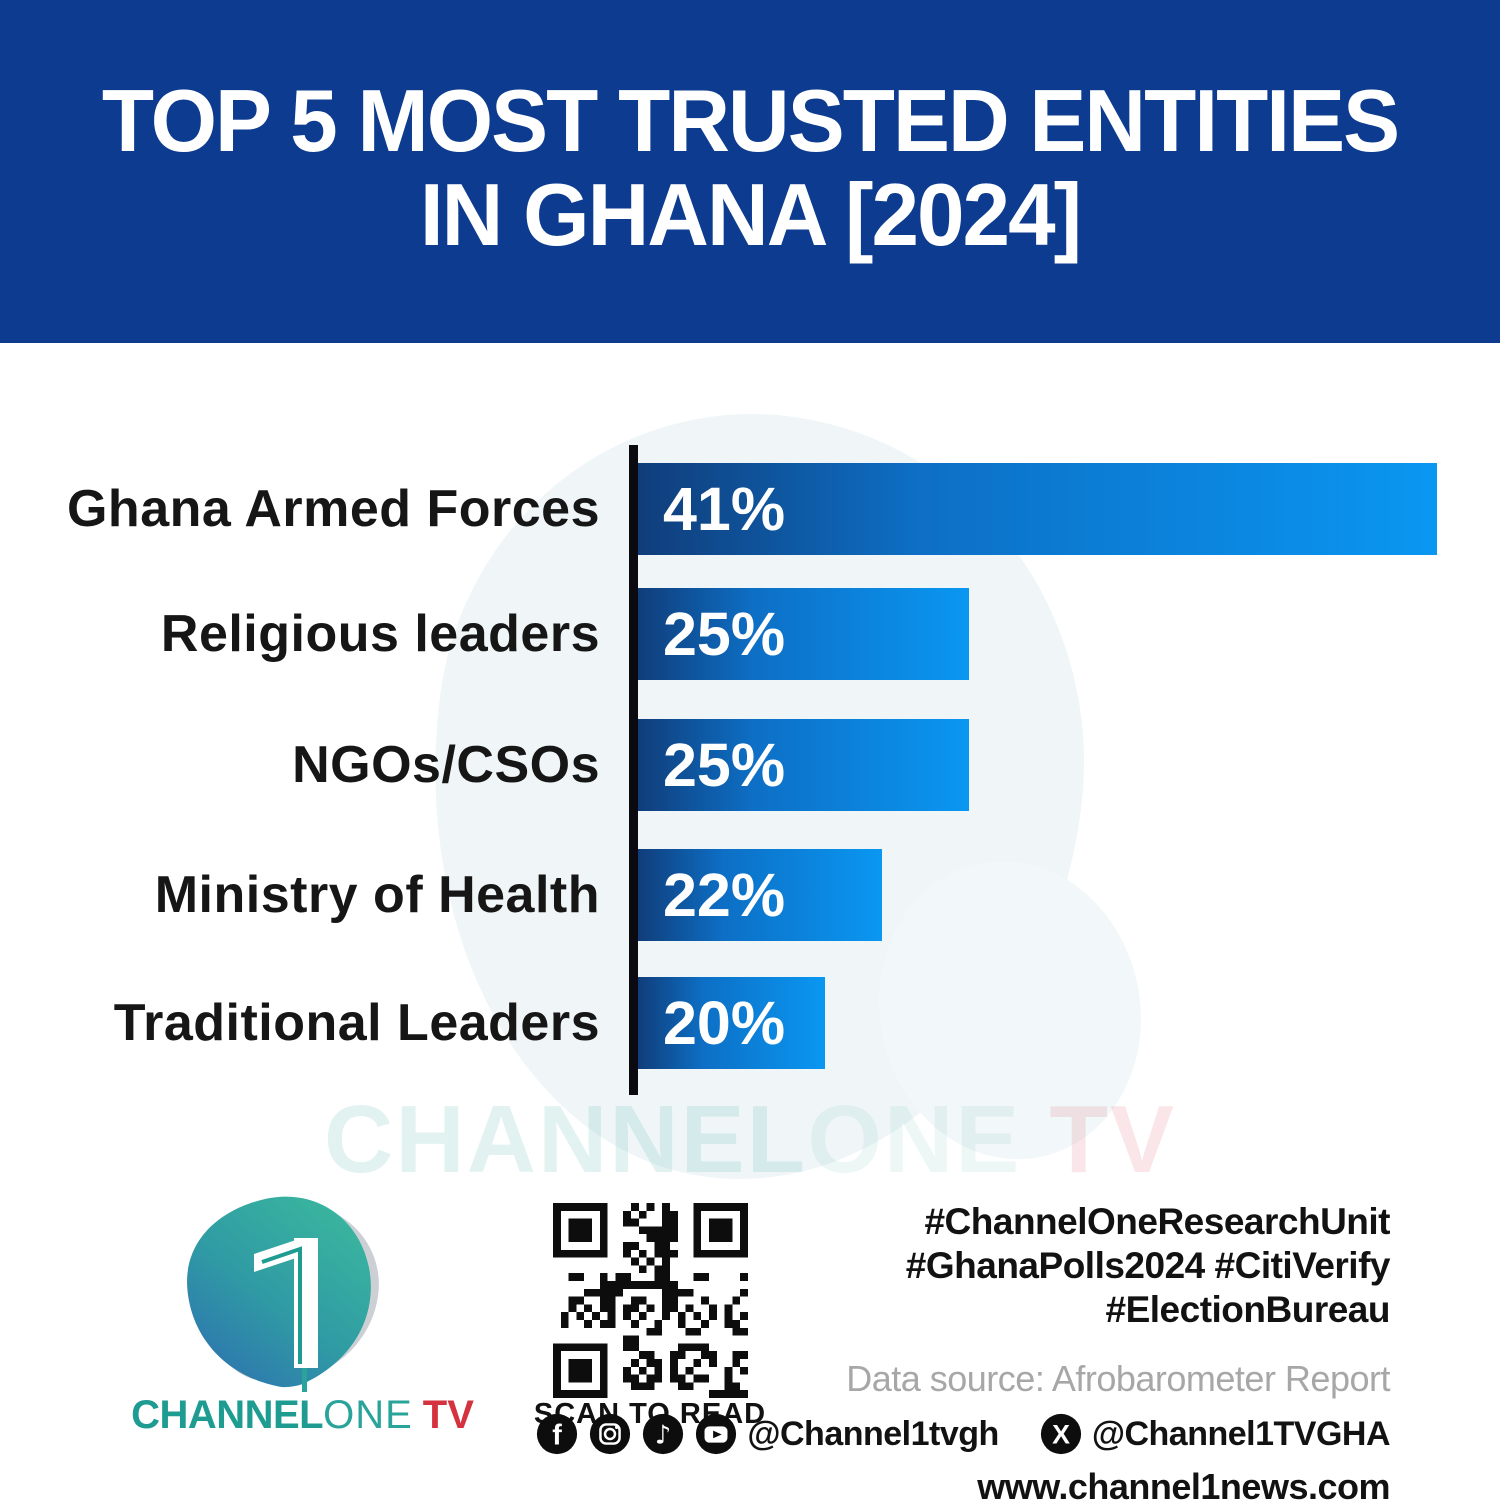 This screenshot has height=1500, width=1500. What do you see at coordinates (1118, 1378) in the screenshot?
I see `data-source-note: Data source: Afrobarometer Report` at bounding box center [1118, 1378].